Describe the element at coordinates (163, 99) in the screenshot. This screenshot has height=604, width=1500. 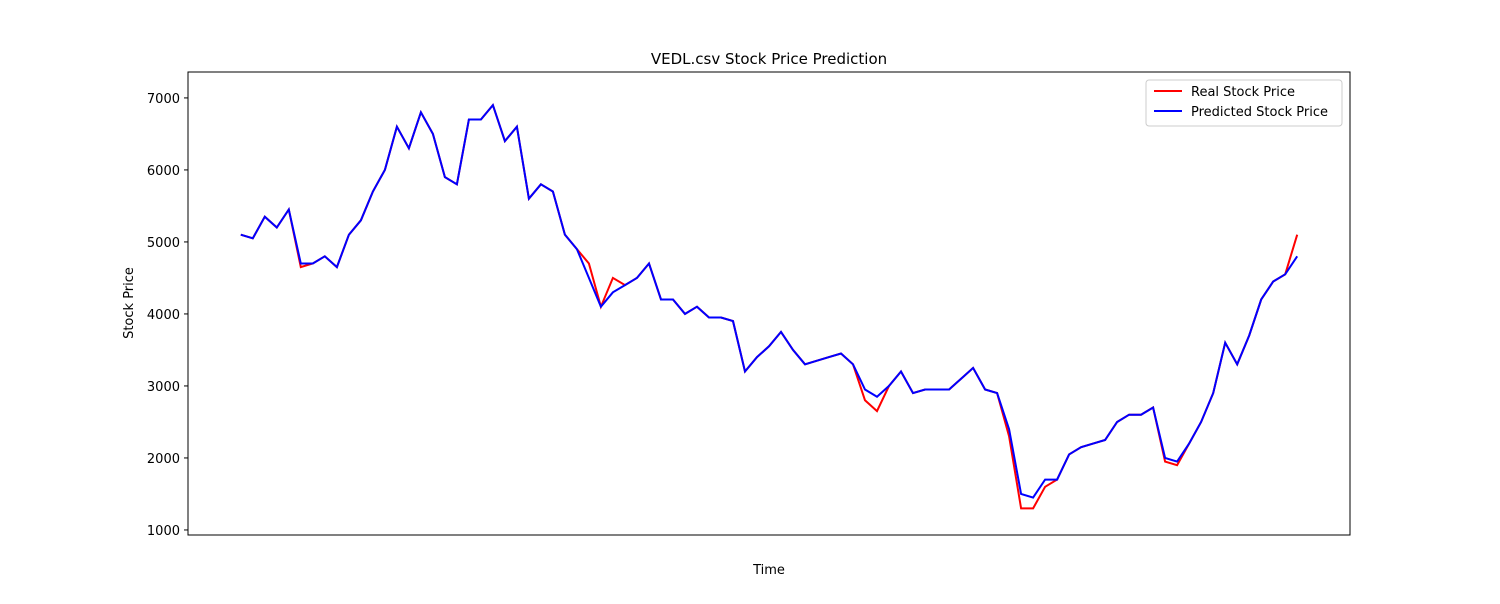
I see `y-tick-label: 7000` at that location.